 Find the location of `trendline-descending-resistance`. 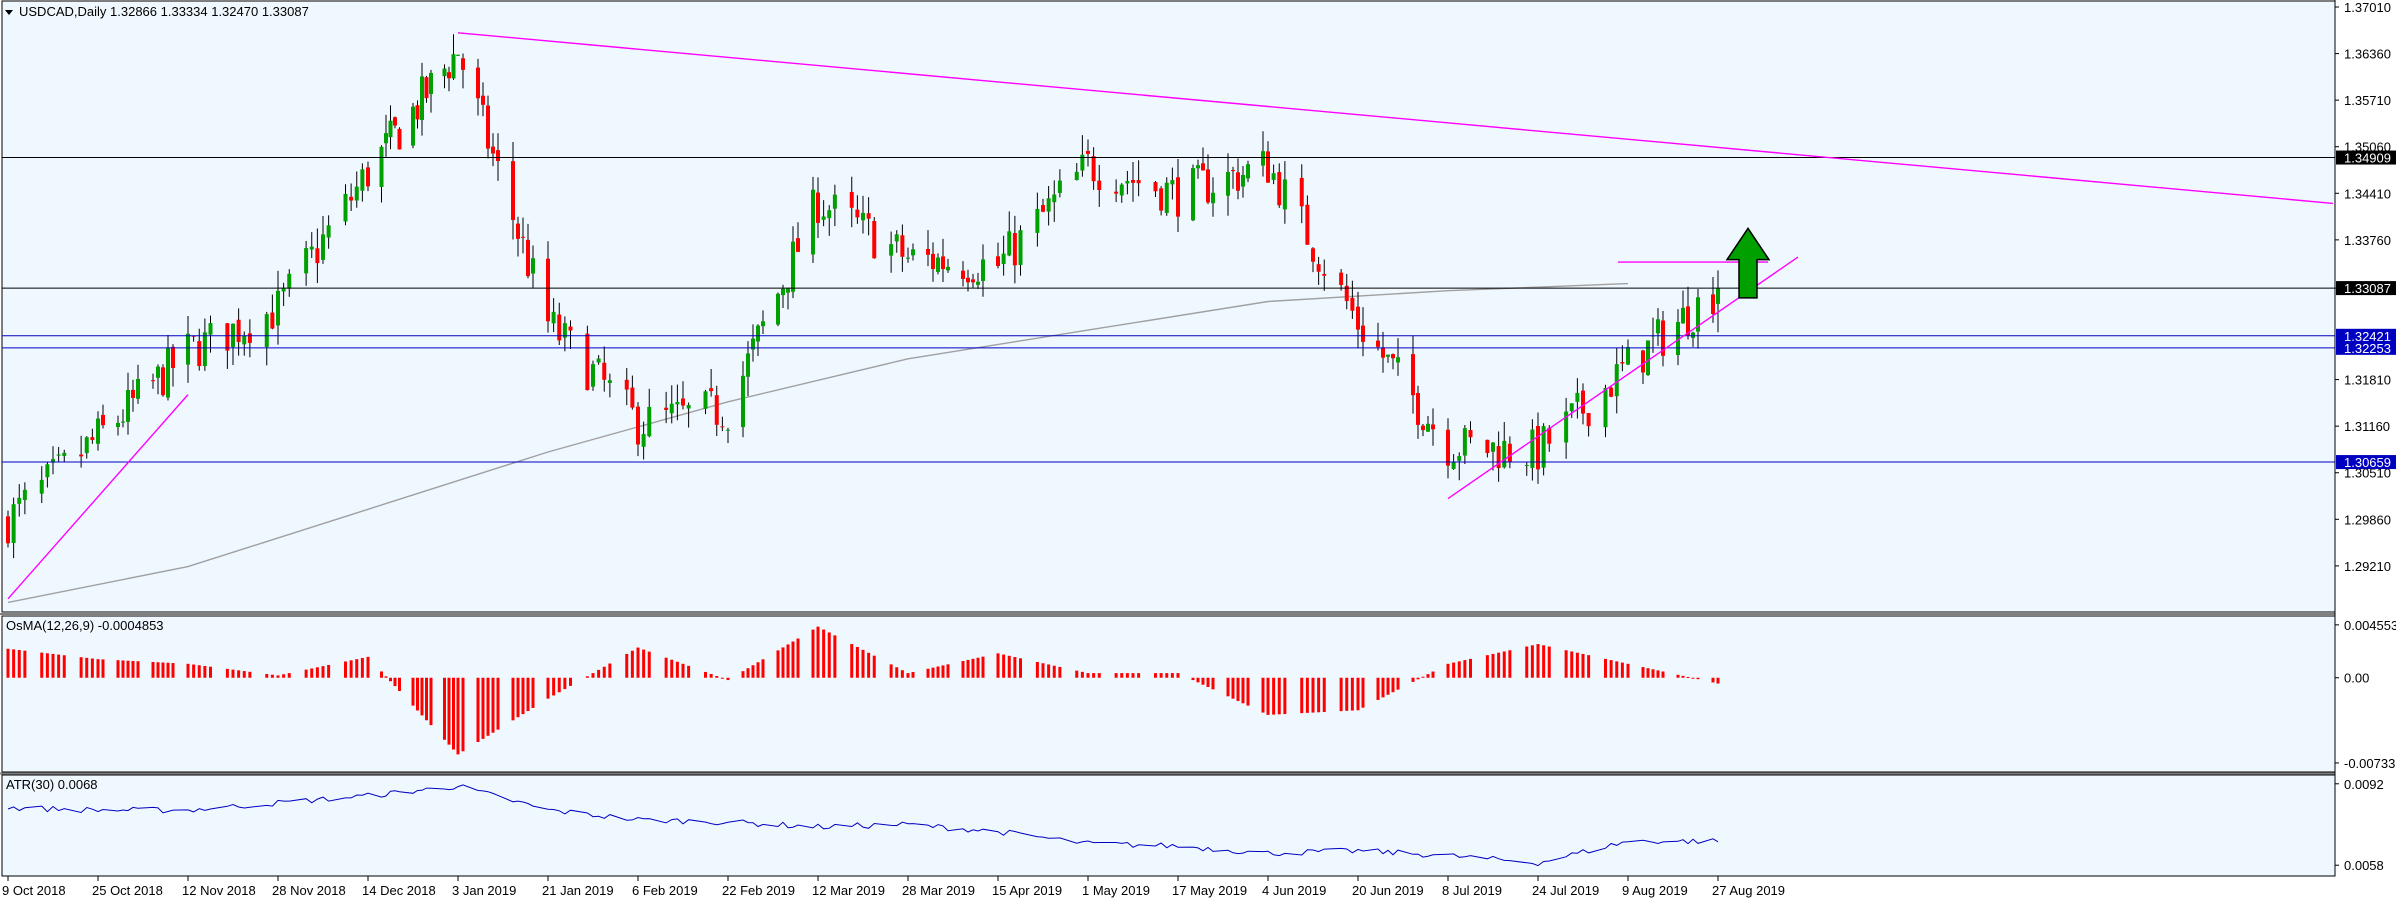

trendline-descending-resistance is located at coordinates (1395, 118).